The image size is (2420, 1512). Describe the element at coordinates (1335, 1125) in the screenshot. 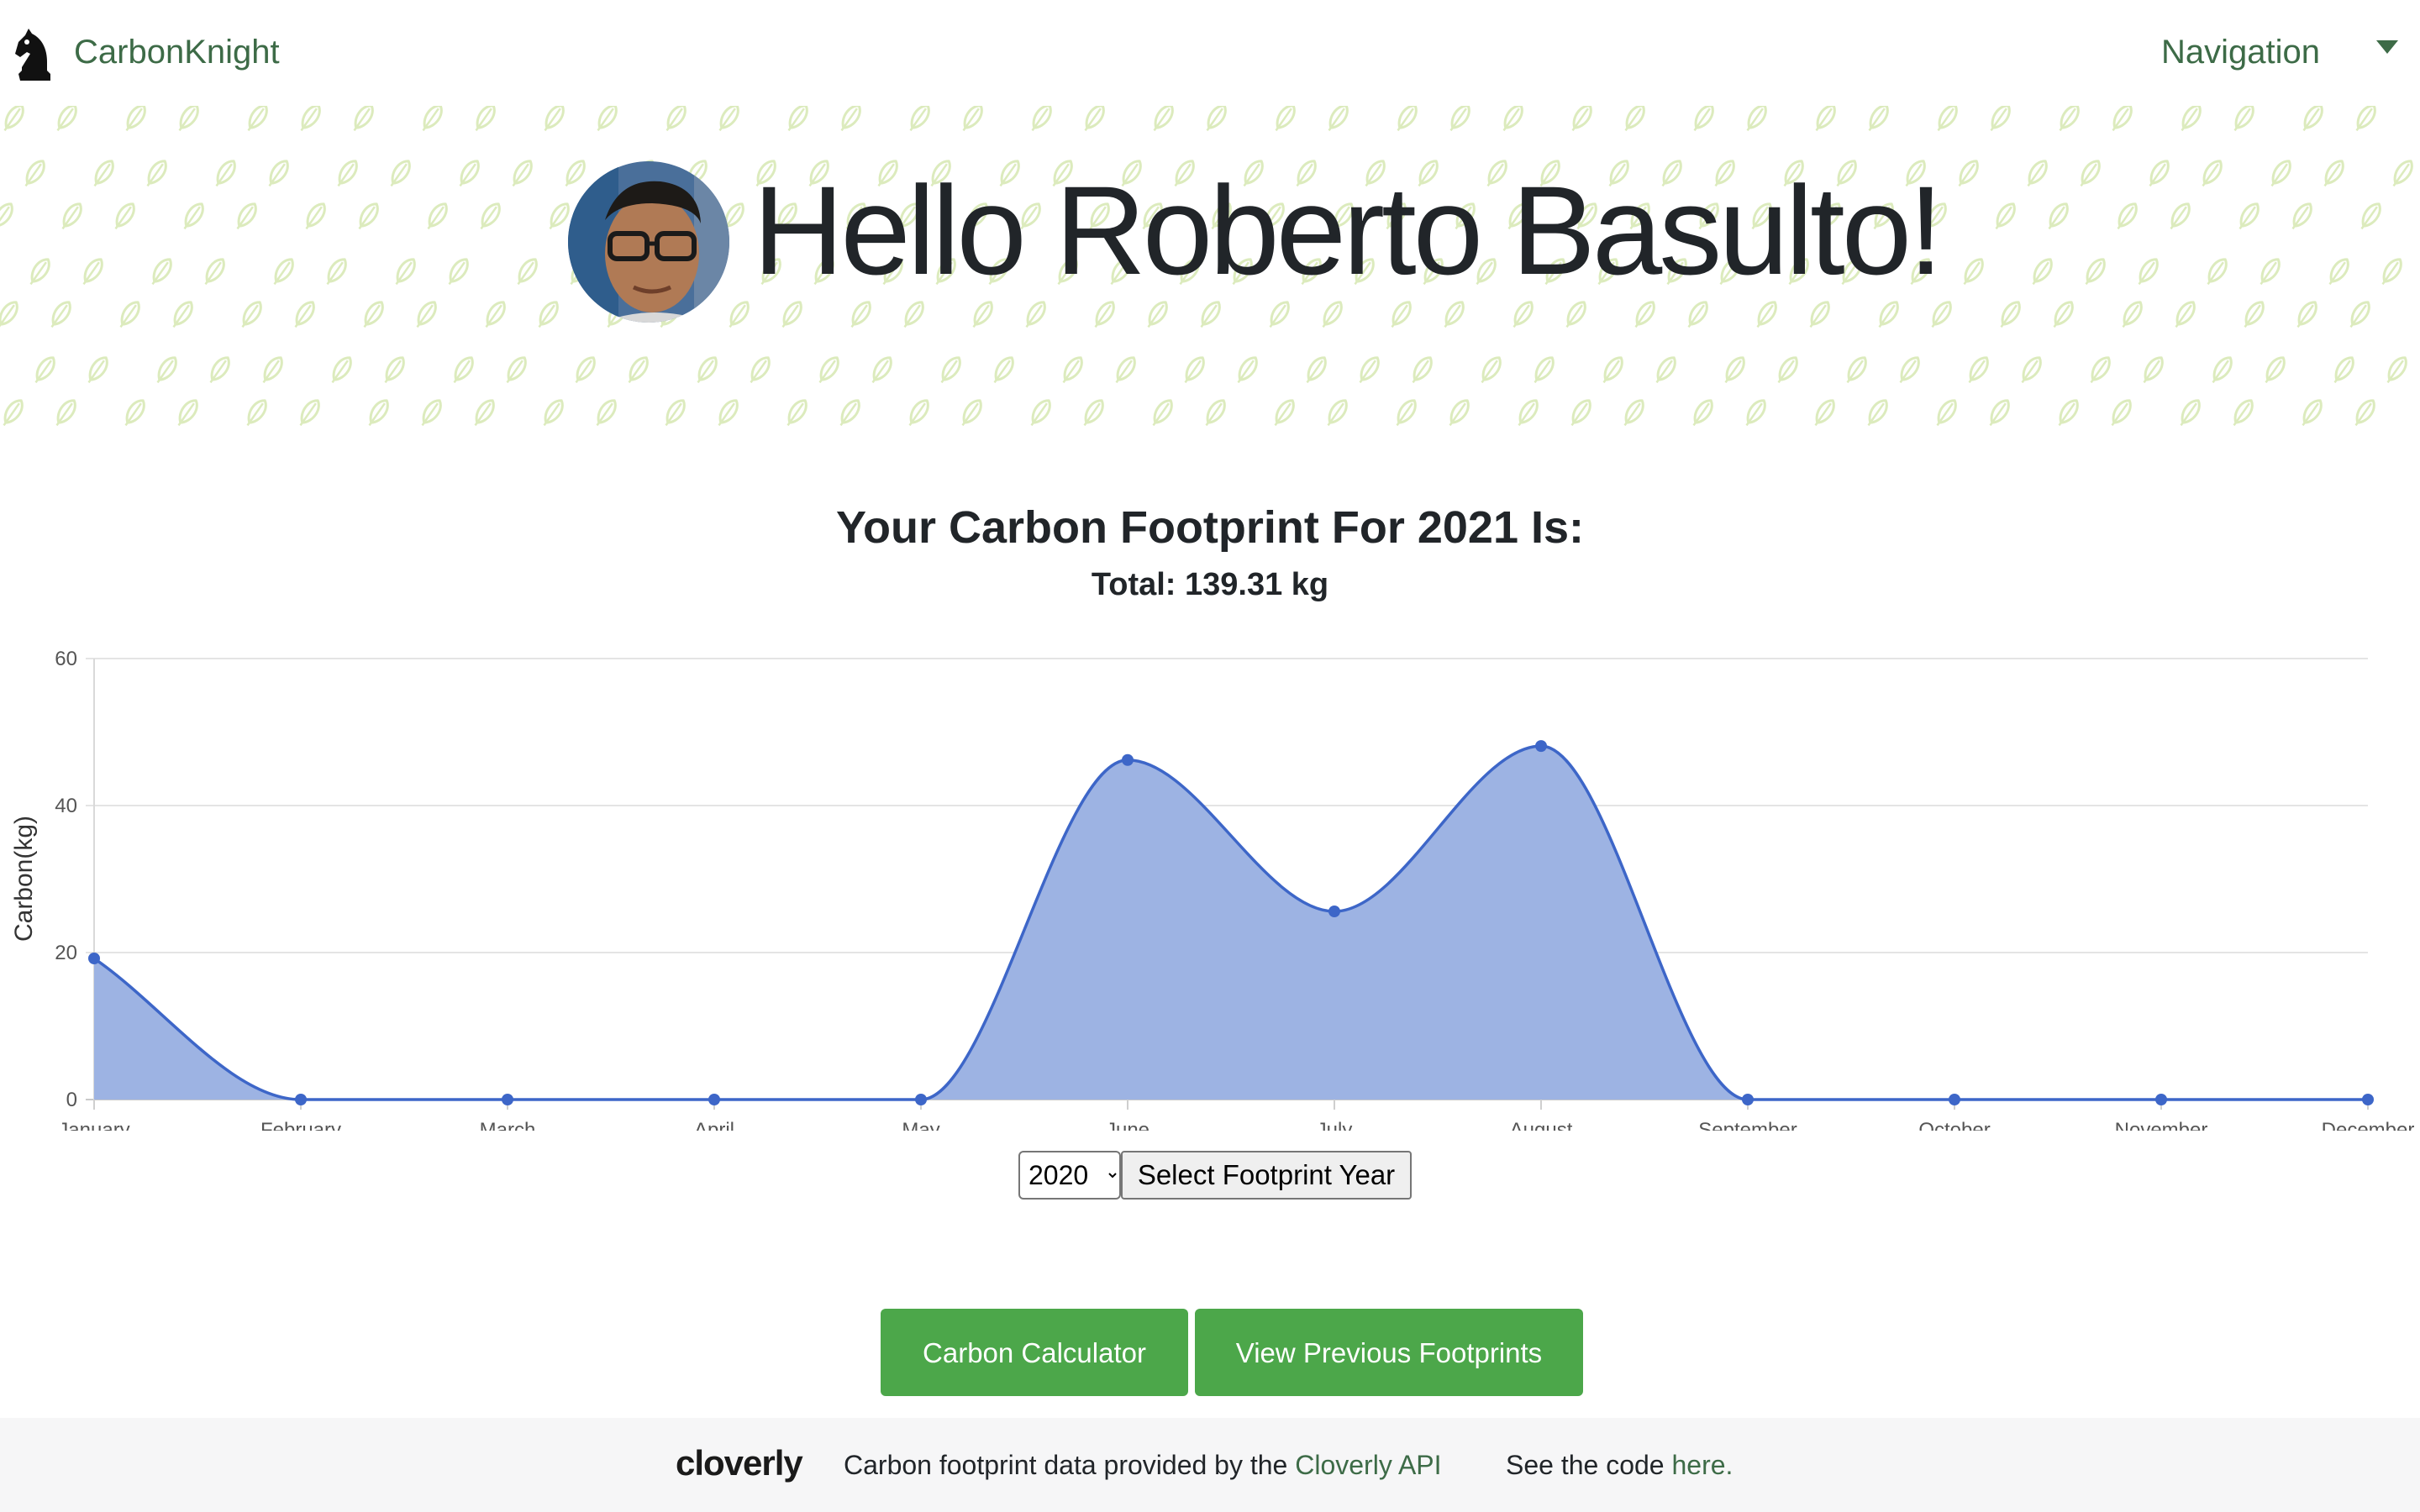

I see `x-tick-label: July` at that location.